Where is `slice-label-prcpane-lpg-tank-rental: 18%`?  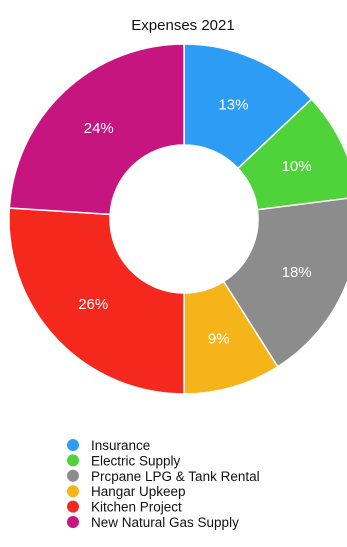 slice-label-prcpane-lpg-tank-rental: 18% is located at coordinates (297, 272).